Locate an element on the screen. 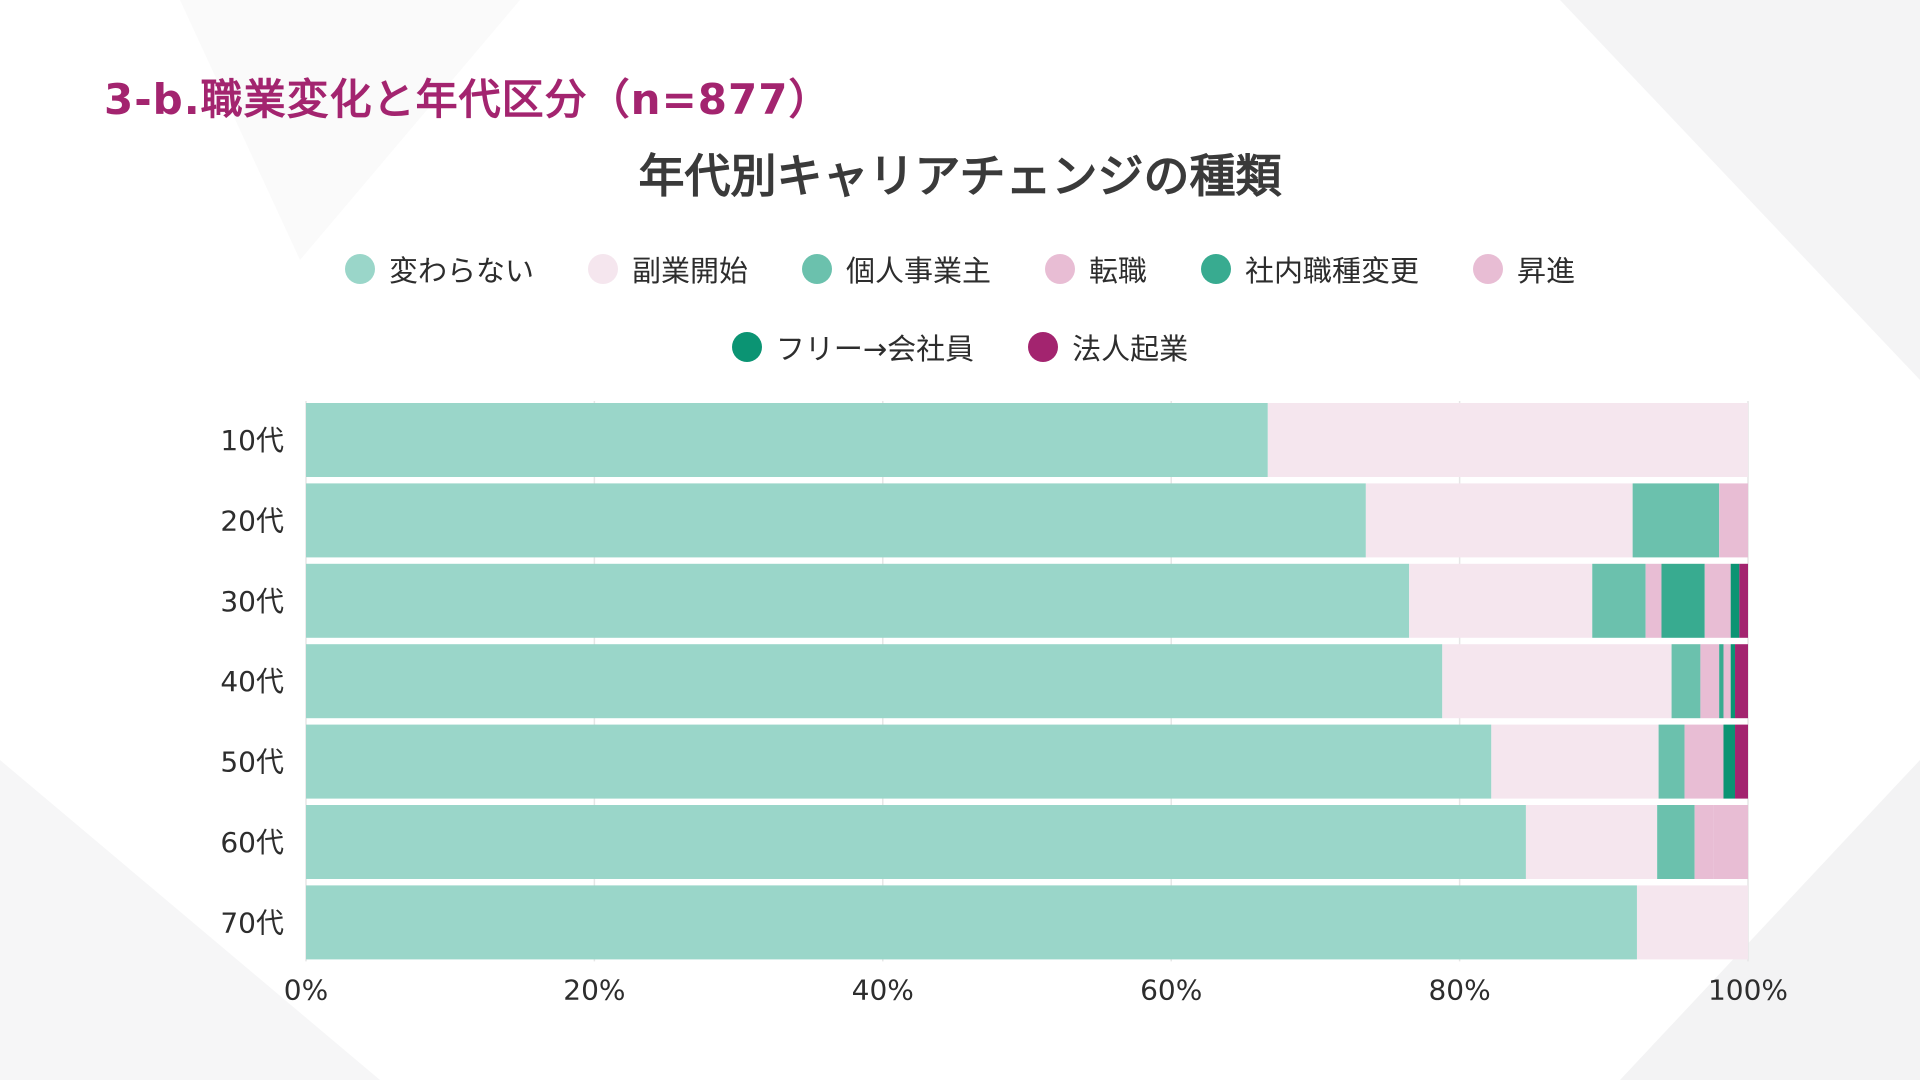 The height and width of the screenshot is (1080, 1920). x-tick-label: 60% is located at coordinates (1171, 989).